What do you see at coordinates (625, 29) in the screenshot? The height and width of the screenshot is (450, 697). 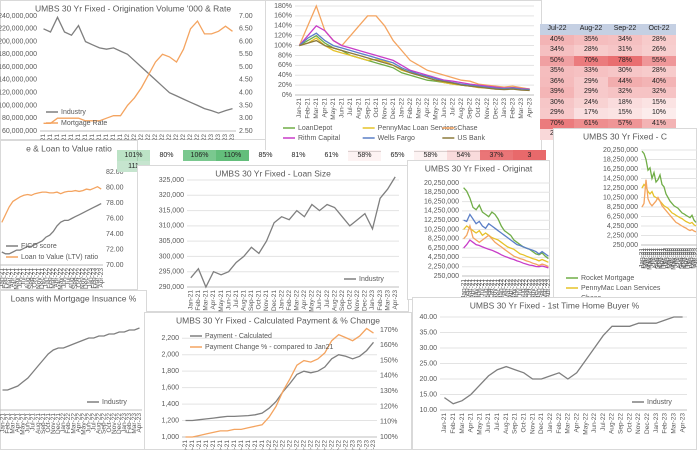 I see `cell: Sep-22` at bounding box center [625, 29].